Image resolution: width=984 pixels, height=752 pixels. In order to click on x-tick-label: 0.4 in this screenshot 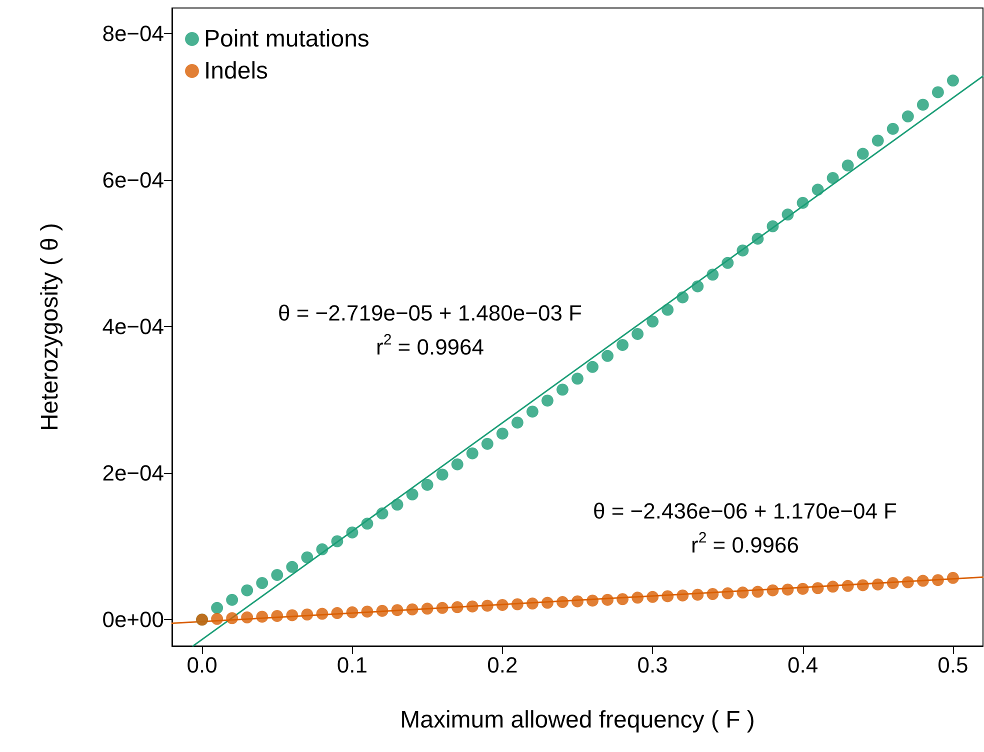, I will do `click(802, 665)`.